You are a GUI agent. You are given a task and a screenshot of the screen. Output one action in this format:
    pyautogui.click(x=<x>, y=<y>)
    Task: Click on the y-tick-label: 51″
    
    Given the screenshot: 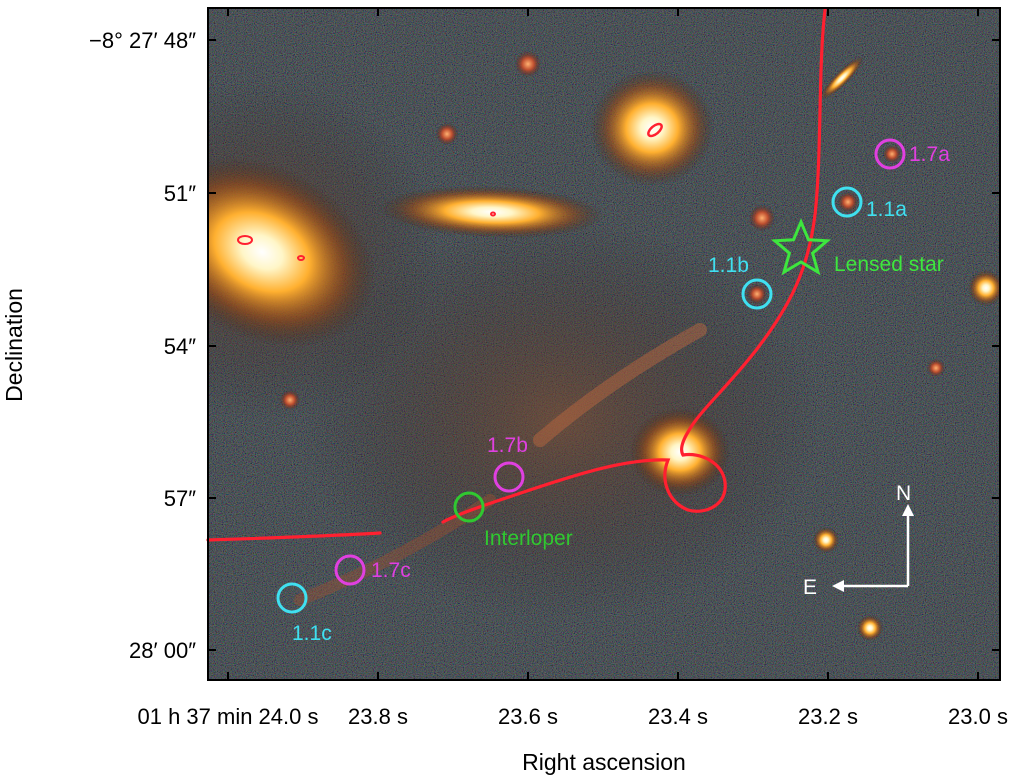 What is the action you would take?
    pyautogui.click(x=180, y=193)
    